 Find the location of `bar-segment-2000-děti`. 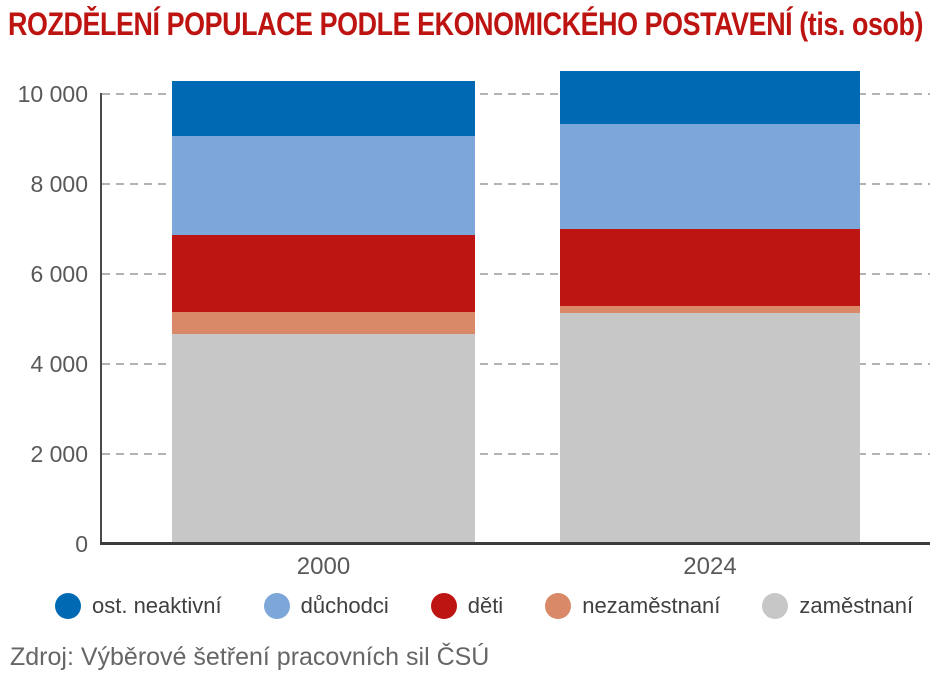

bar-segment-2000-děti is located at coordinates (323, 273).